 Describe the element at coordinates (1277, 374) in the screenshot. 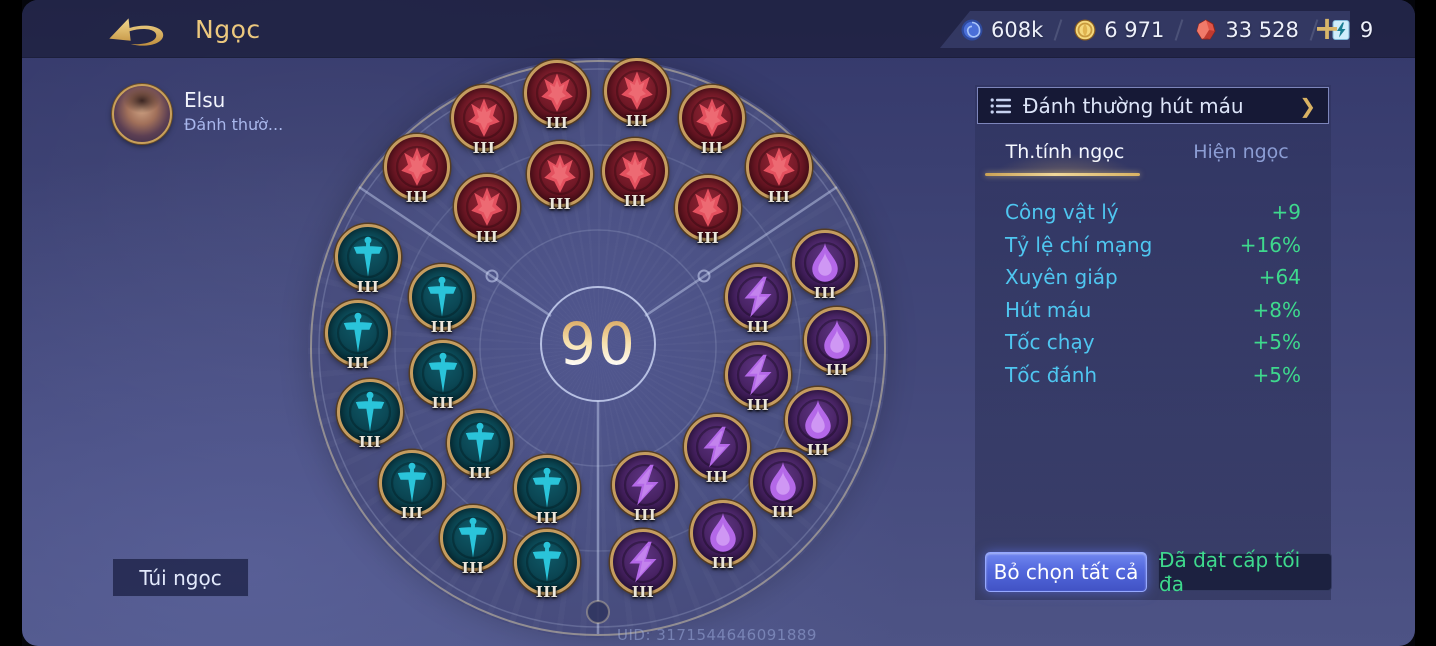

I see `stat-value: +5%` at that location.